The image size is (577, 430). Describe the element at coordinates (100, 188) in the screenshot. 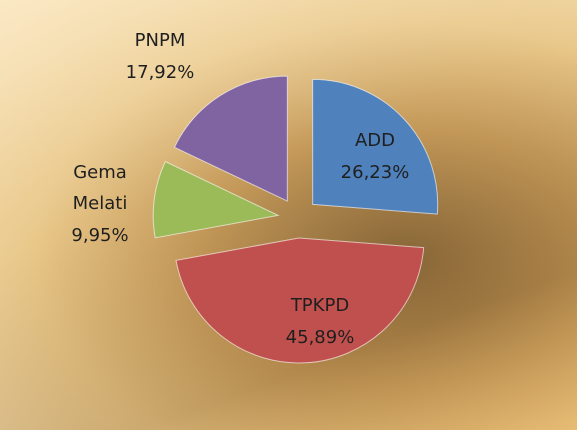

I see `slice-category: Gema Melati` at that location.